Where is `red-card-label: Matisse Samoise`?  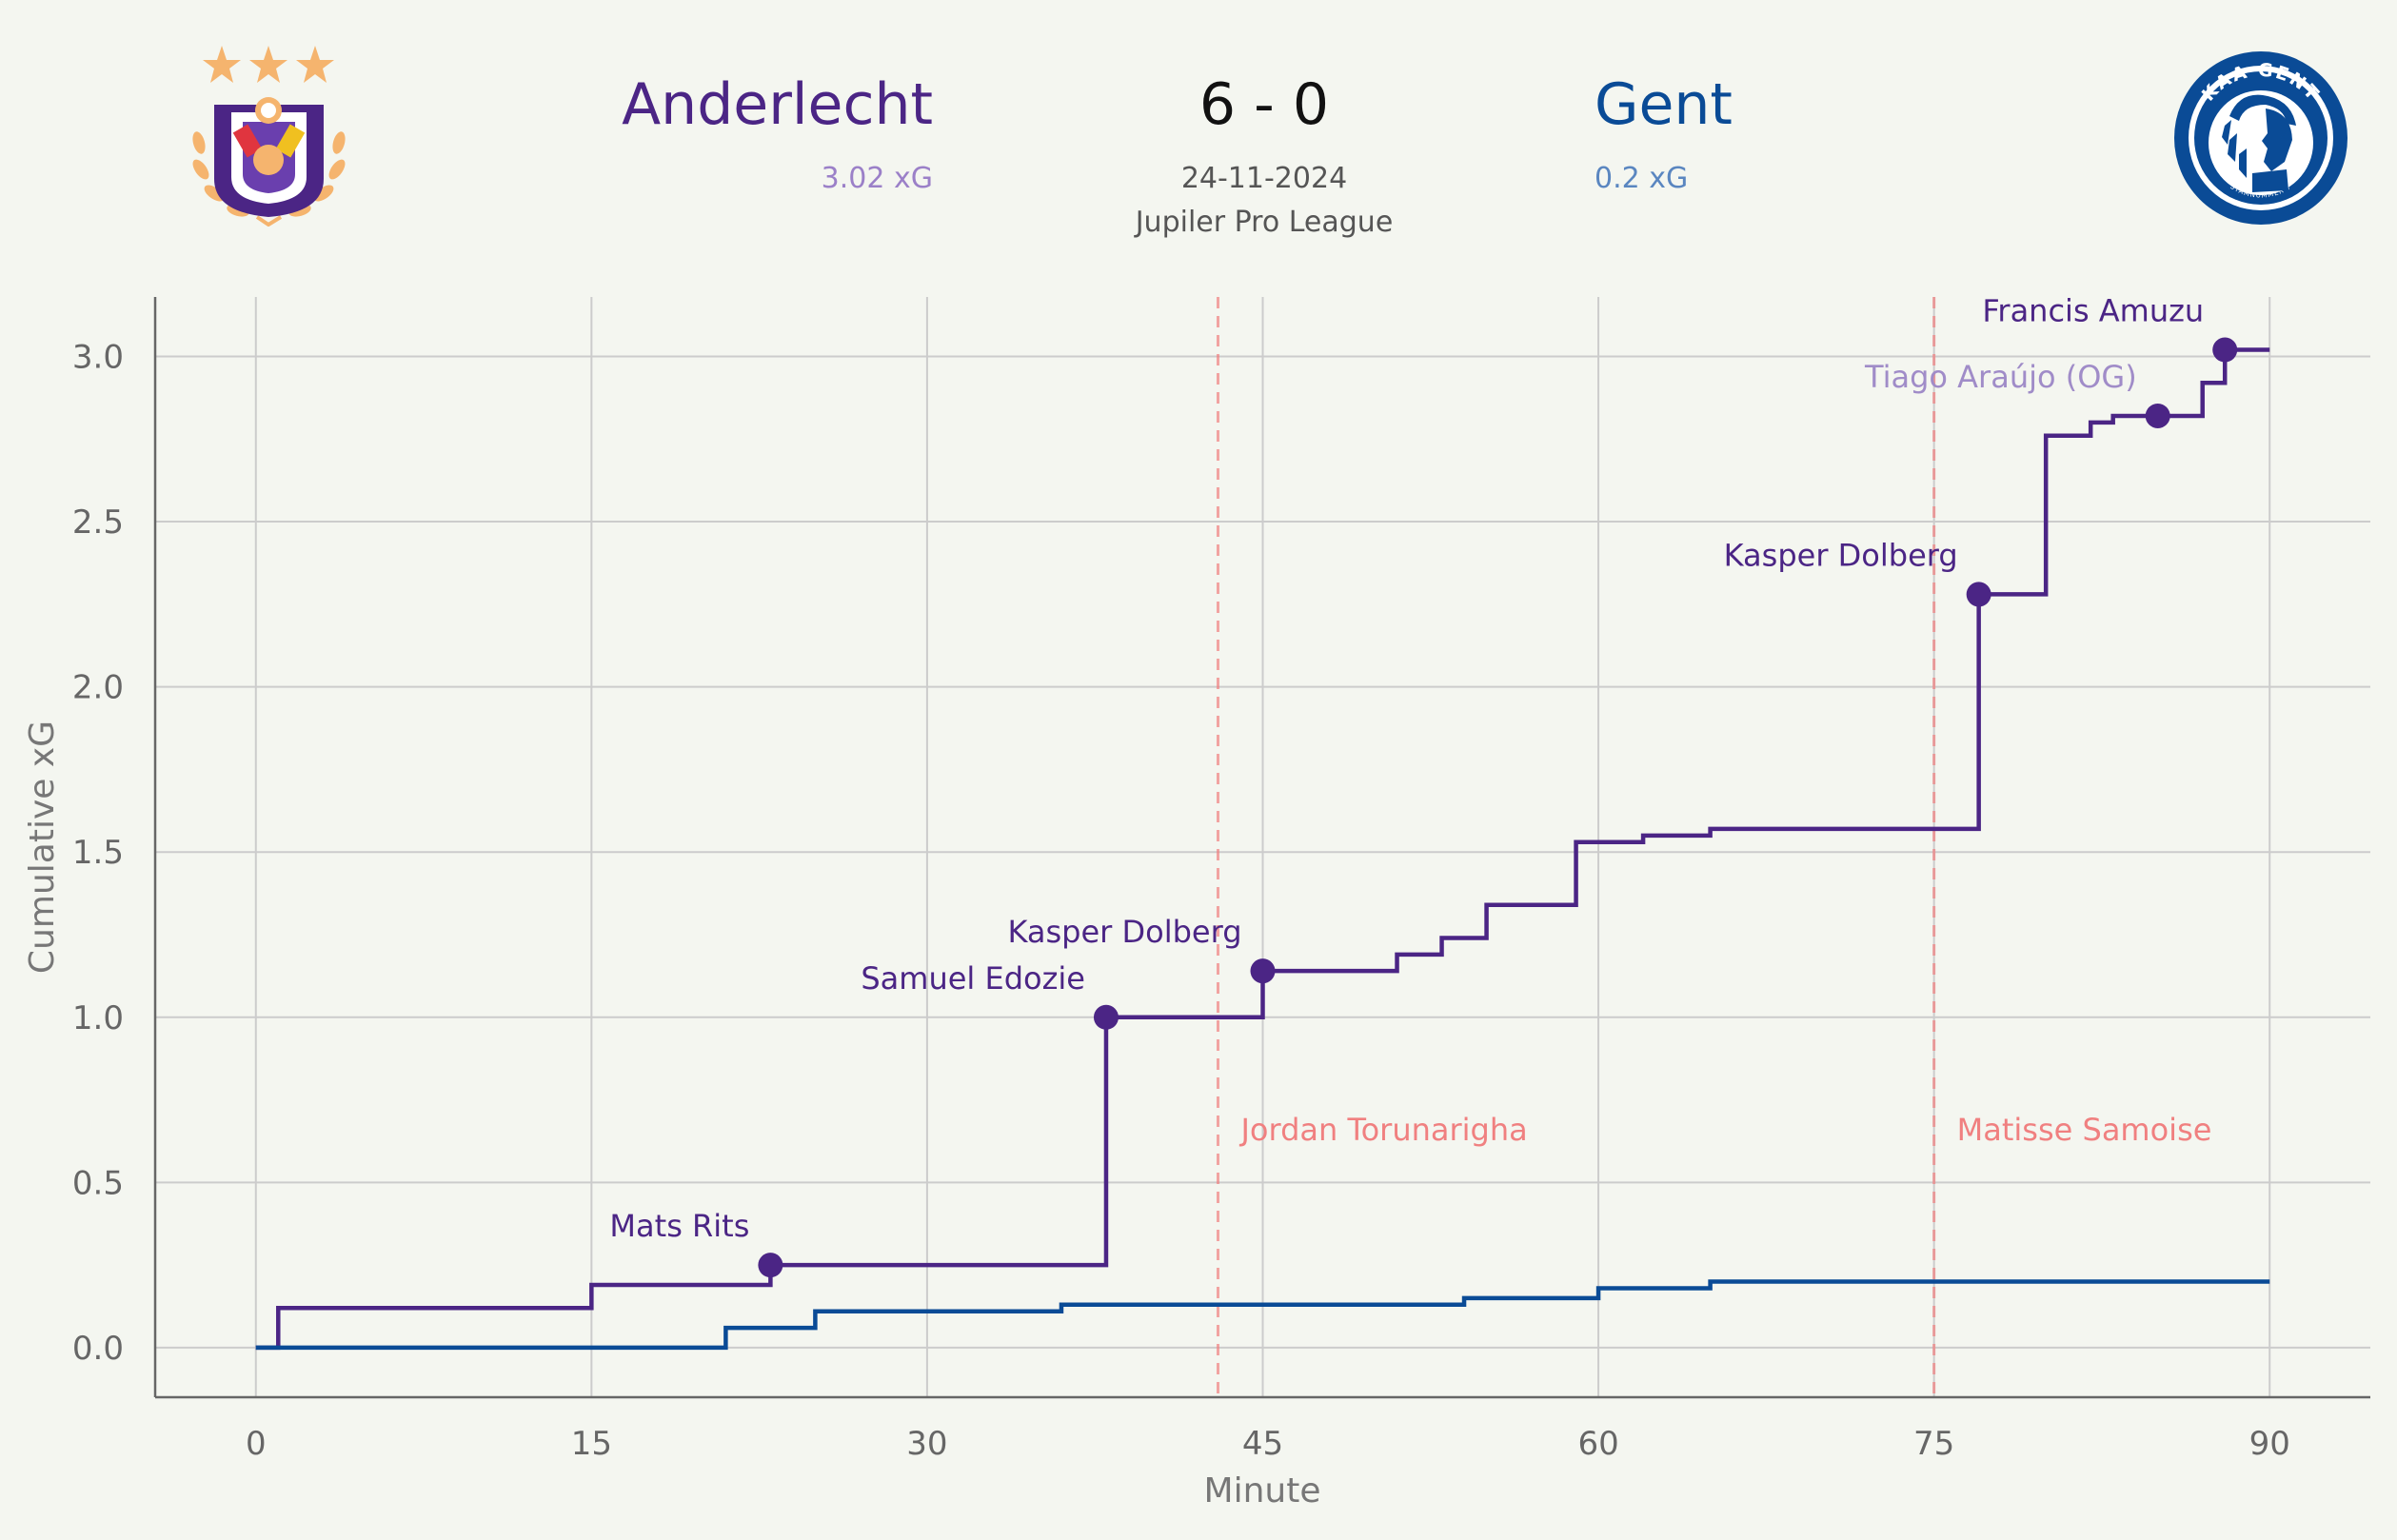
red-card-label: Matisse Samoise is located at coordinates (2084, 1130).